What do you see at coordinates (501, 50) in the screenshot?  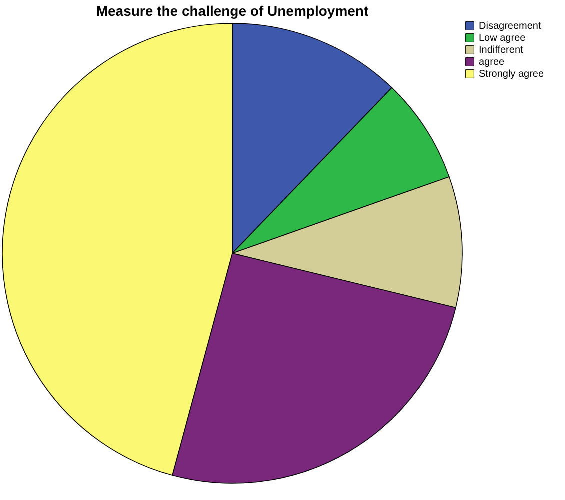 I see `legend-label: Indifferent` at bounding box center [501, 50].